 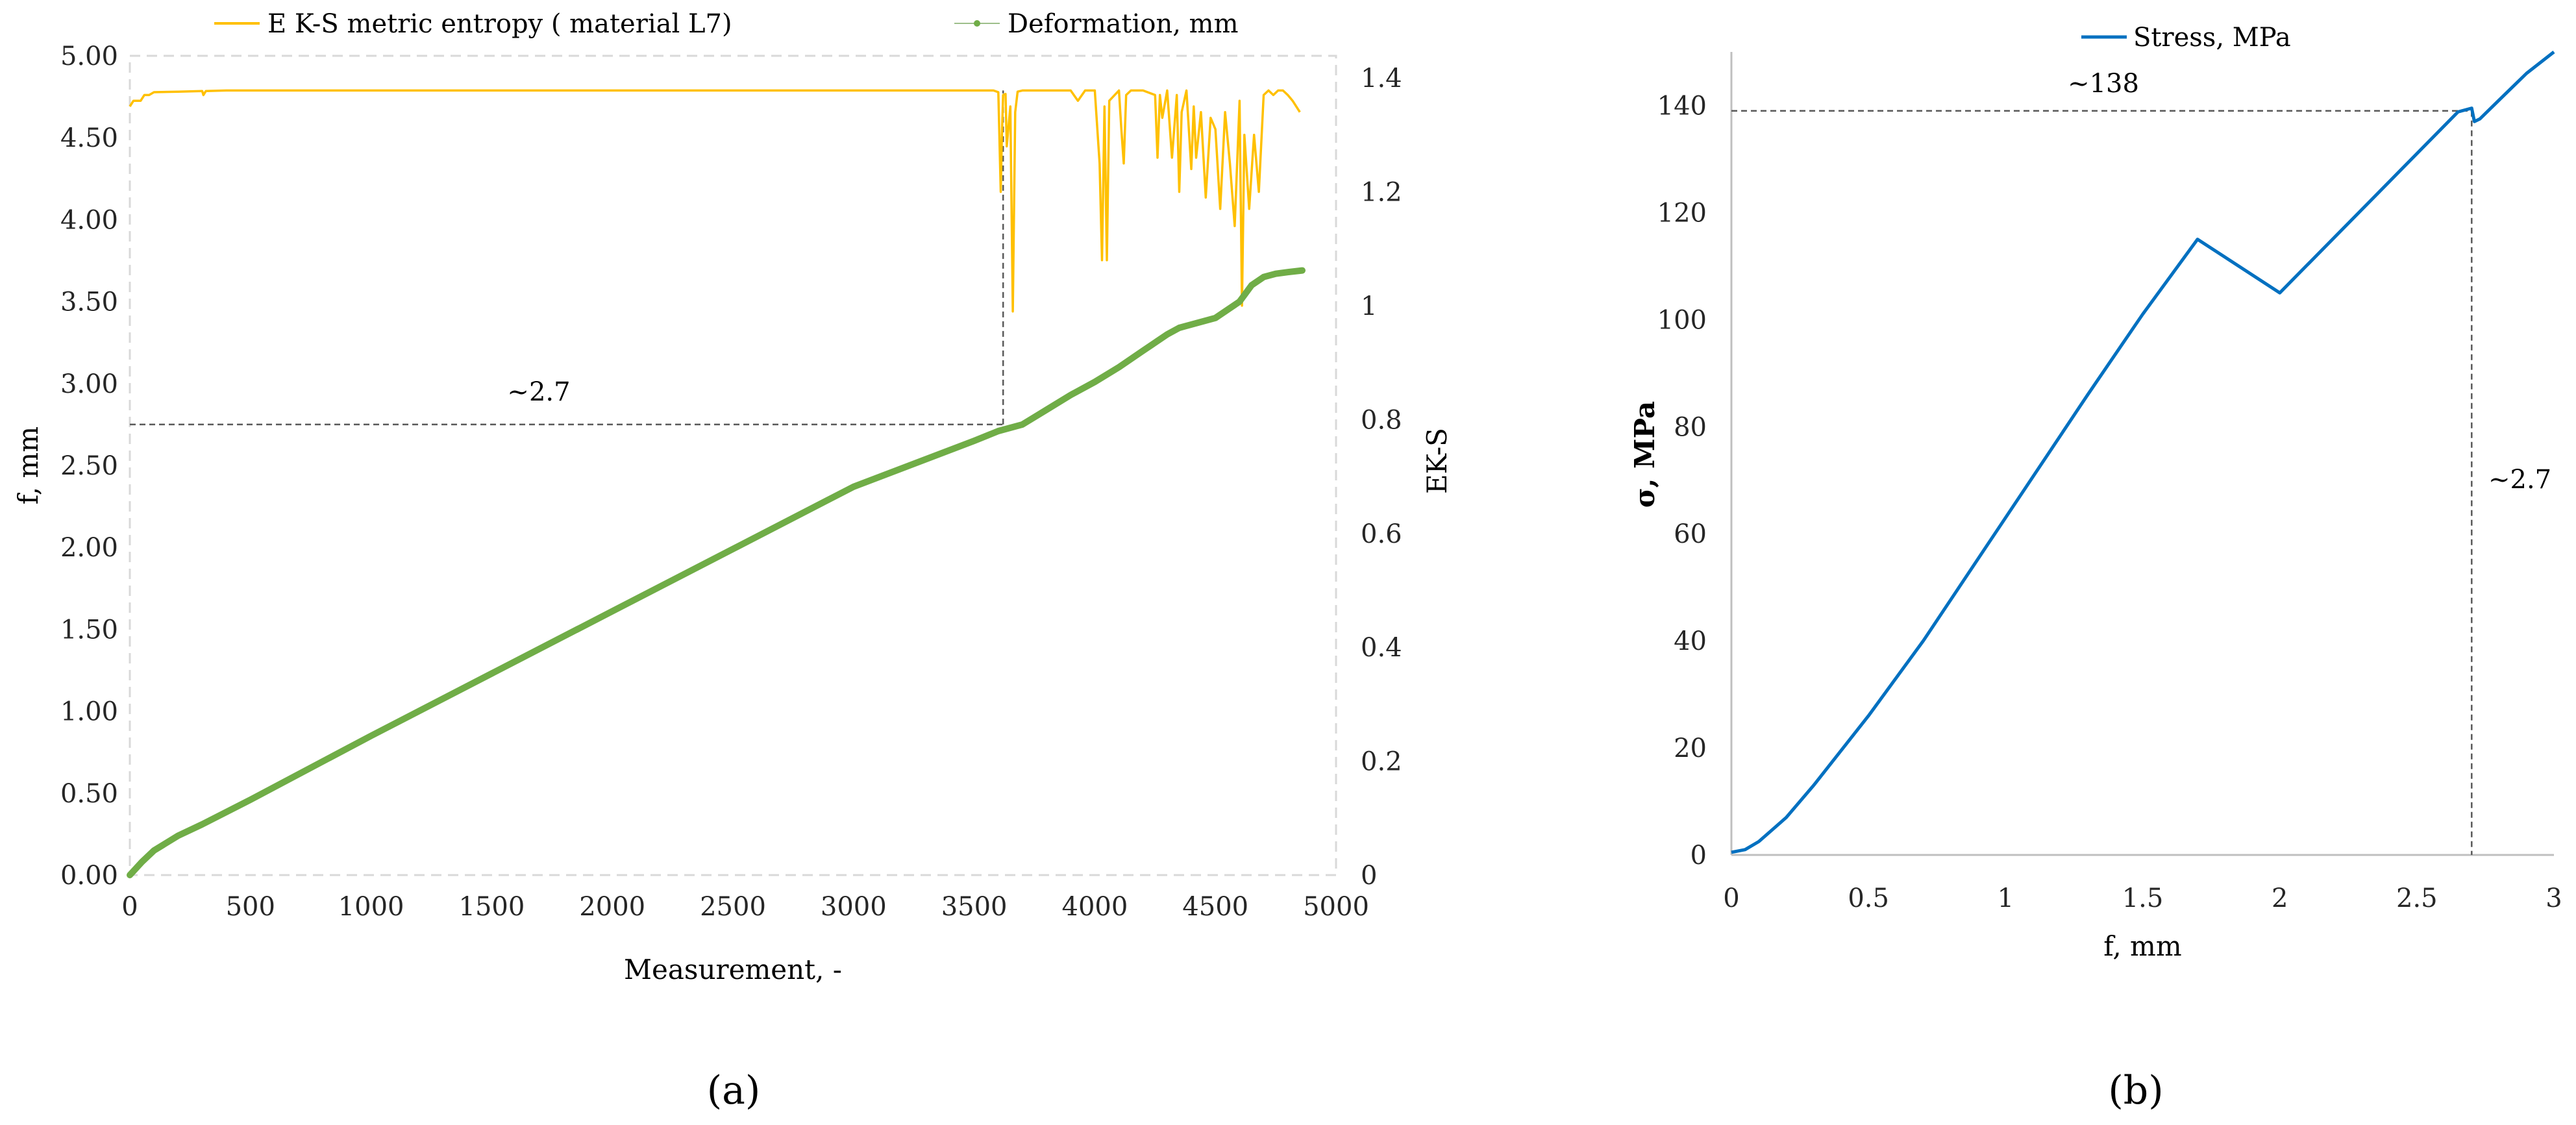 I want to click on y2-tick-label: 0, so click(x=1369, y=876).